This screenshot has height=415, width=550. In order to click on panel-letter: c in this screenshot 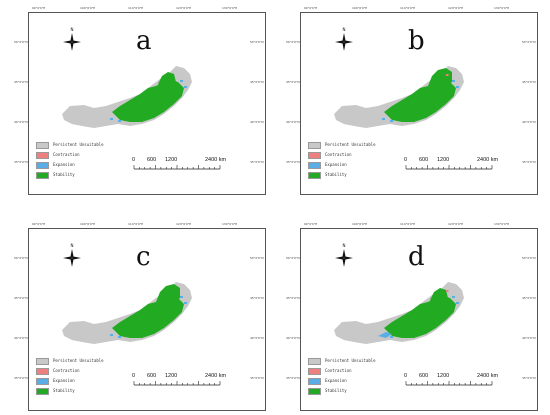, I will do `click(143, 257)`.